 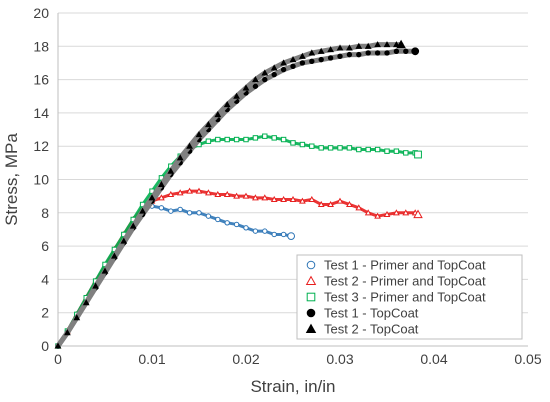 I want to click on legend-label: Test 2 - Primer and TopCoat, so click(x=405, y=281).